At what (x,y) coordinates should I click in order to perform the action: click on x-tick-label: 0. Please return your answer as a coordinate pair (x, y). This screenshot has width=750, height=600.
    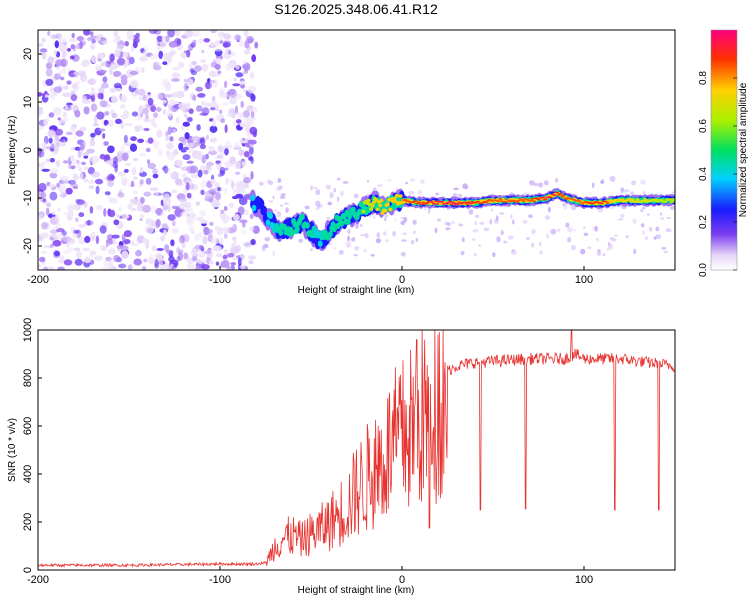
    Looking at the image, I should click on (402, 580).